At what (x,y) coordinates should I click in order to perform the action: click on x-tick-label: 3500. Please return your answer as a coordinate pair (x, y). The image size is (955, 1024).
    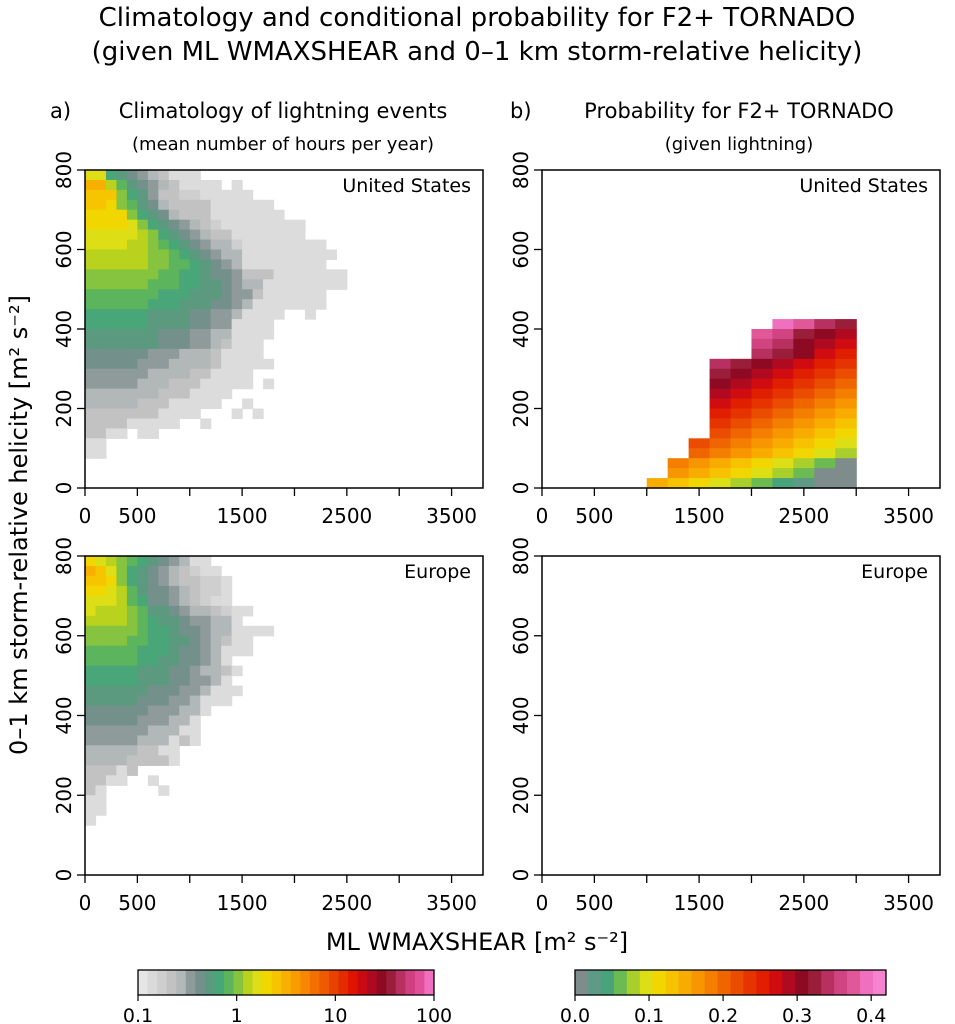
    Looking at the image, I should click on (451, 903).